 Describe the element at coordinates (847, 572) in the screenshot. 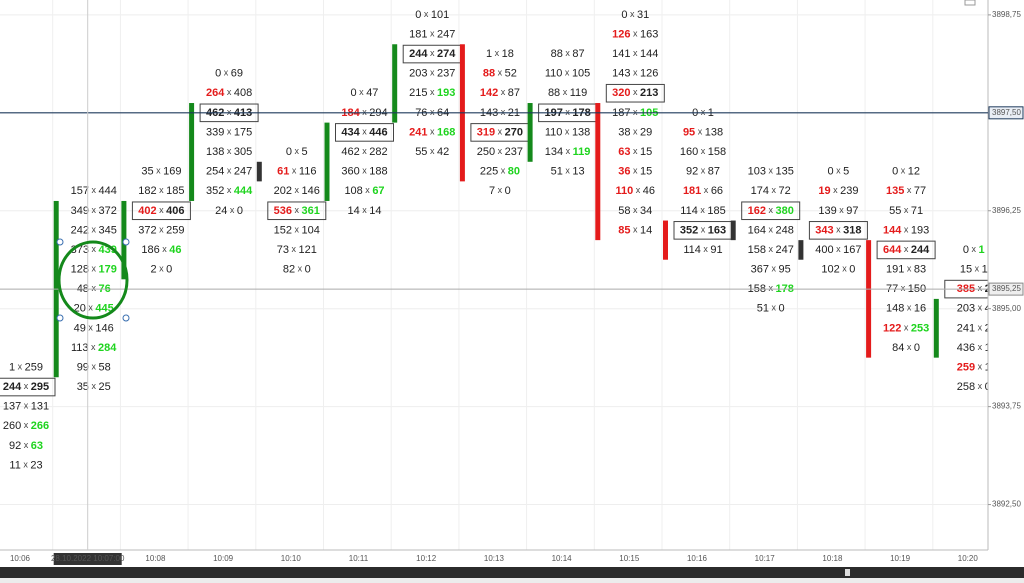

I see `scroll-thumb` at that location.